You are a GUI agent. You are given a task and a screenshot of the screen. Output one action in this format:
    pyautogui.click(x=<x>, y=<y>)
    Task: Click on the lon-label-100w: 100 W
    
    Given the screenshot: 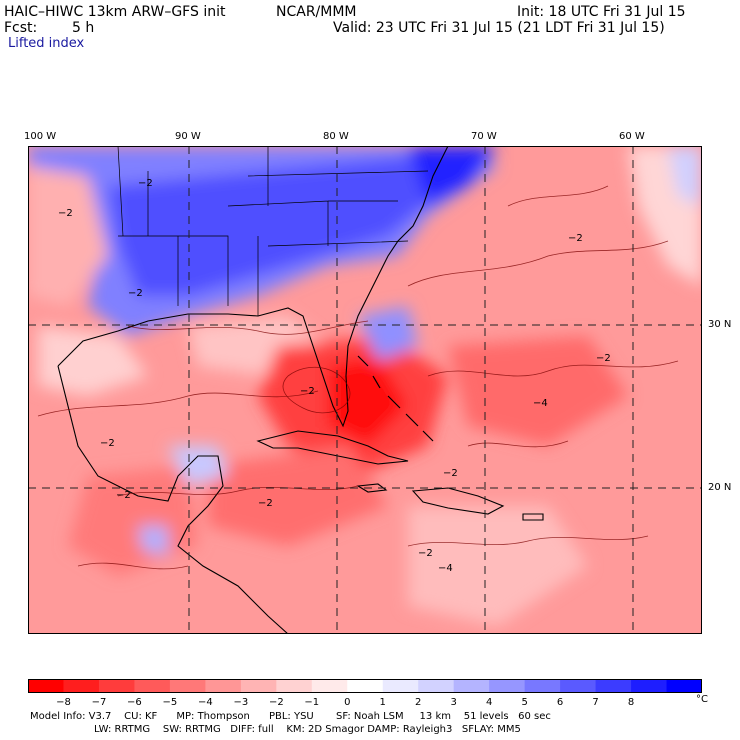 What is the action you would take?
    pyautogui.click(x=40, y=136)
    